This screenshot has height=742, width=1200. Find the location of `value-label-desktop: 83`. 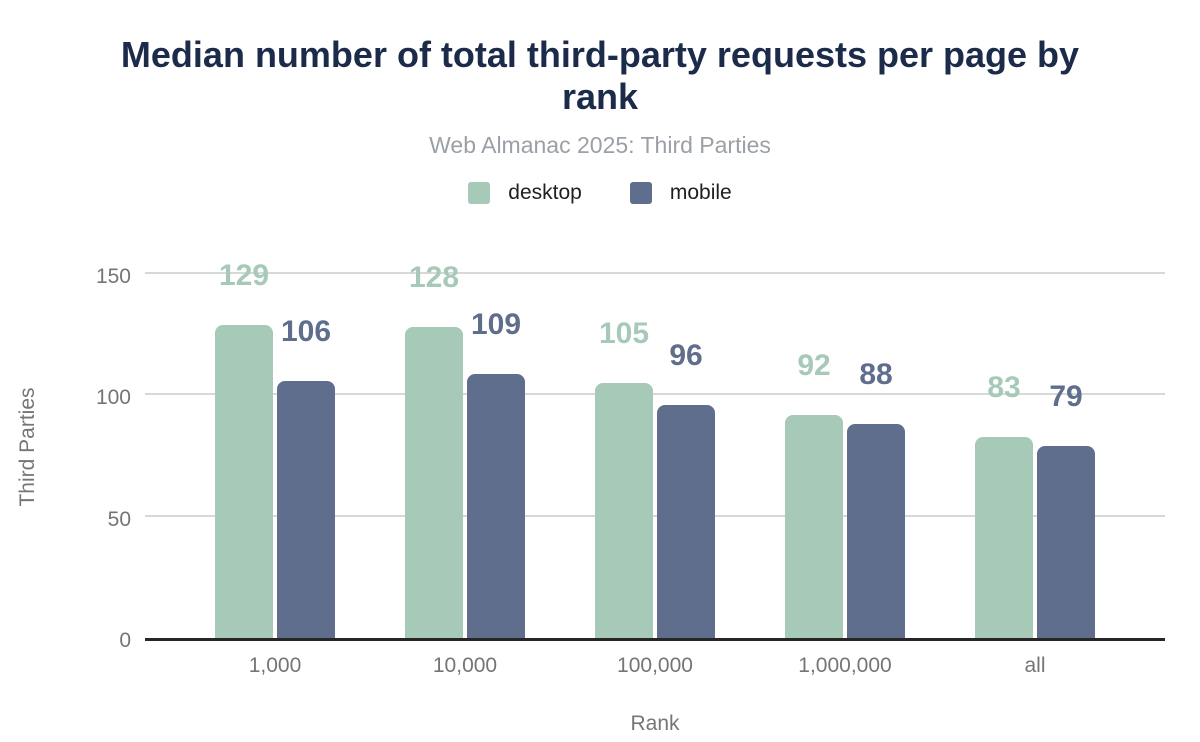

value-label-desktop: 83 is located at coordinates (1004, 387).